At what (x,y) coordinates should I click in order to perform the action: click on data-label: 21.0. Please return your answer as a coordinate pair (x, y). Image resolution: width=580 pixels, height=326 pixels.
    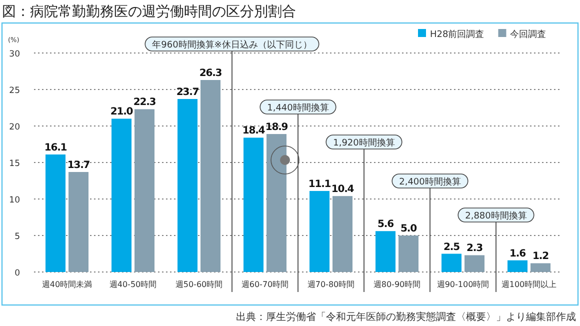
    Looking at the image, I should click on (122, 112).